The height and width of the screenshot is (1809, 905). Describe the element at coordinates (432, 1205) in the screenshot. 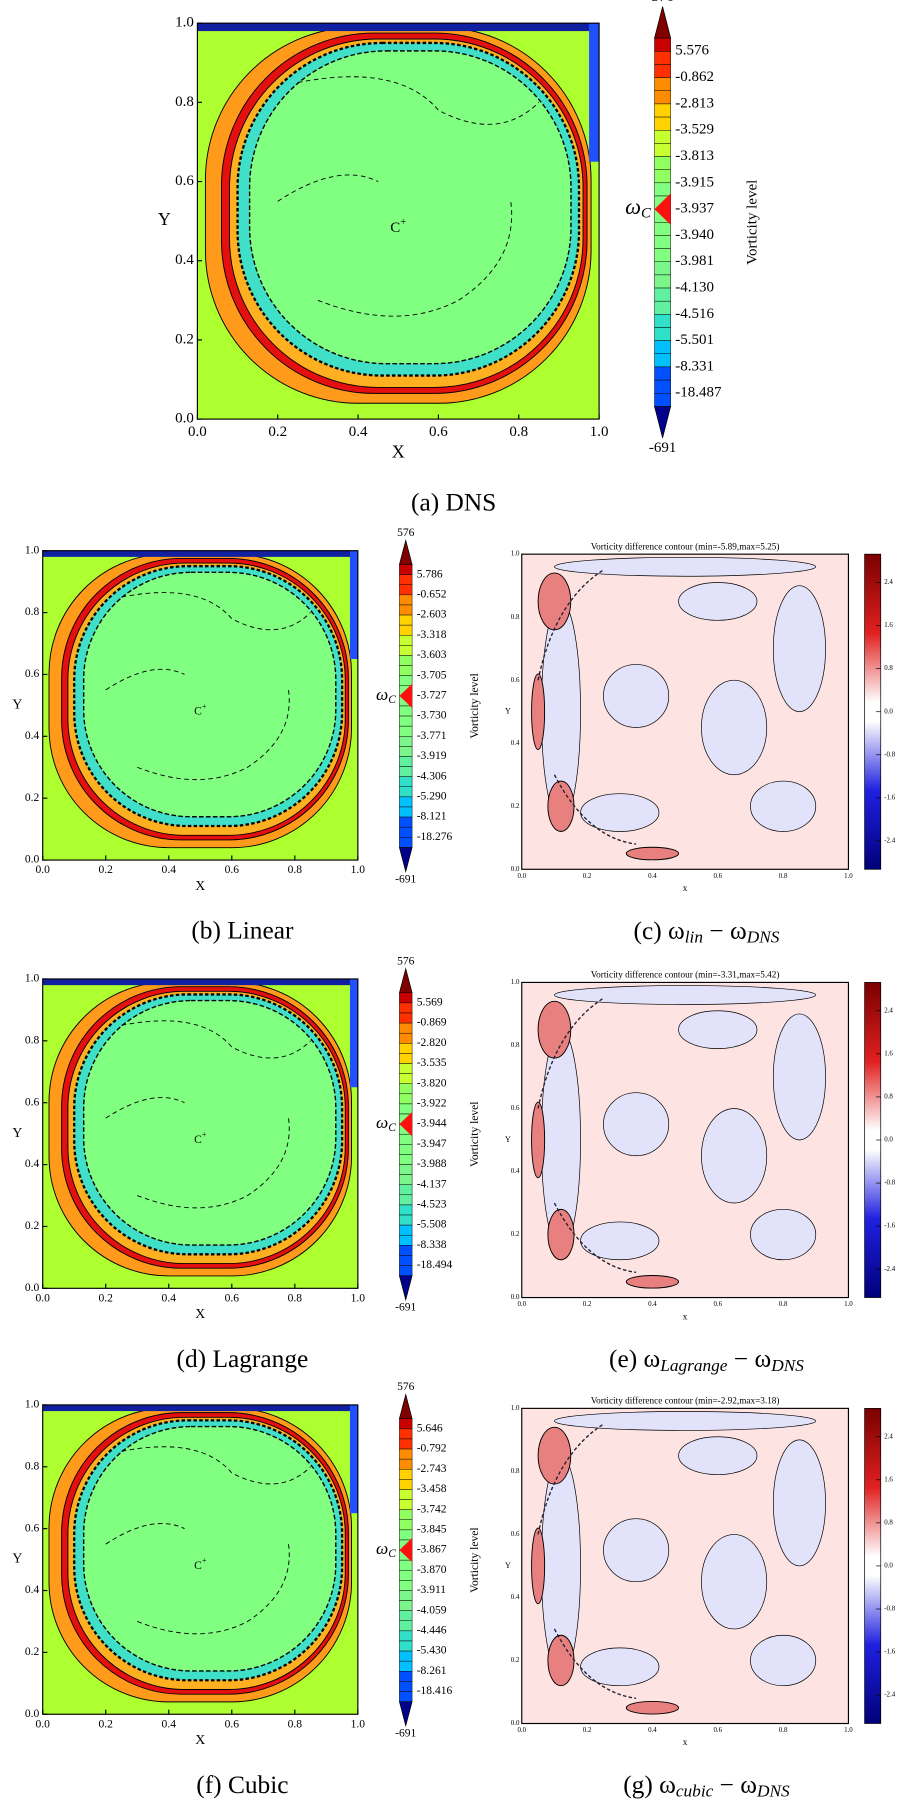

I see `colorbar-level: -4.523` at that location.